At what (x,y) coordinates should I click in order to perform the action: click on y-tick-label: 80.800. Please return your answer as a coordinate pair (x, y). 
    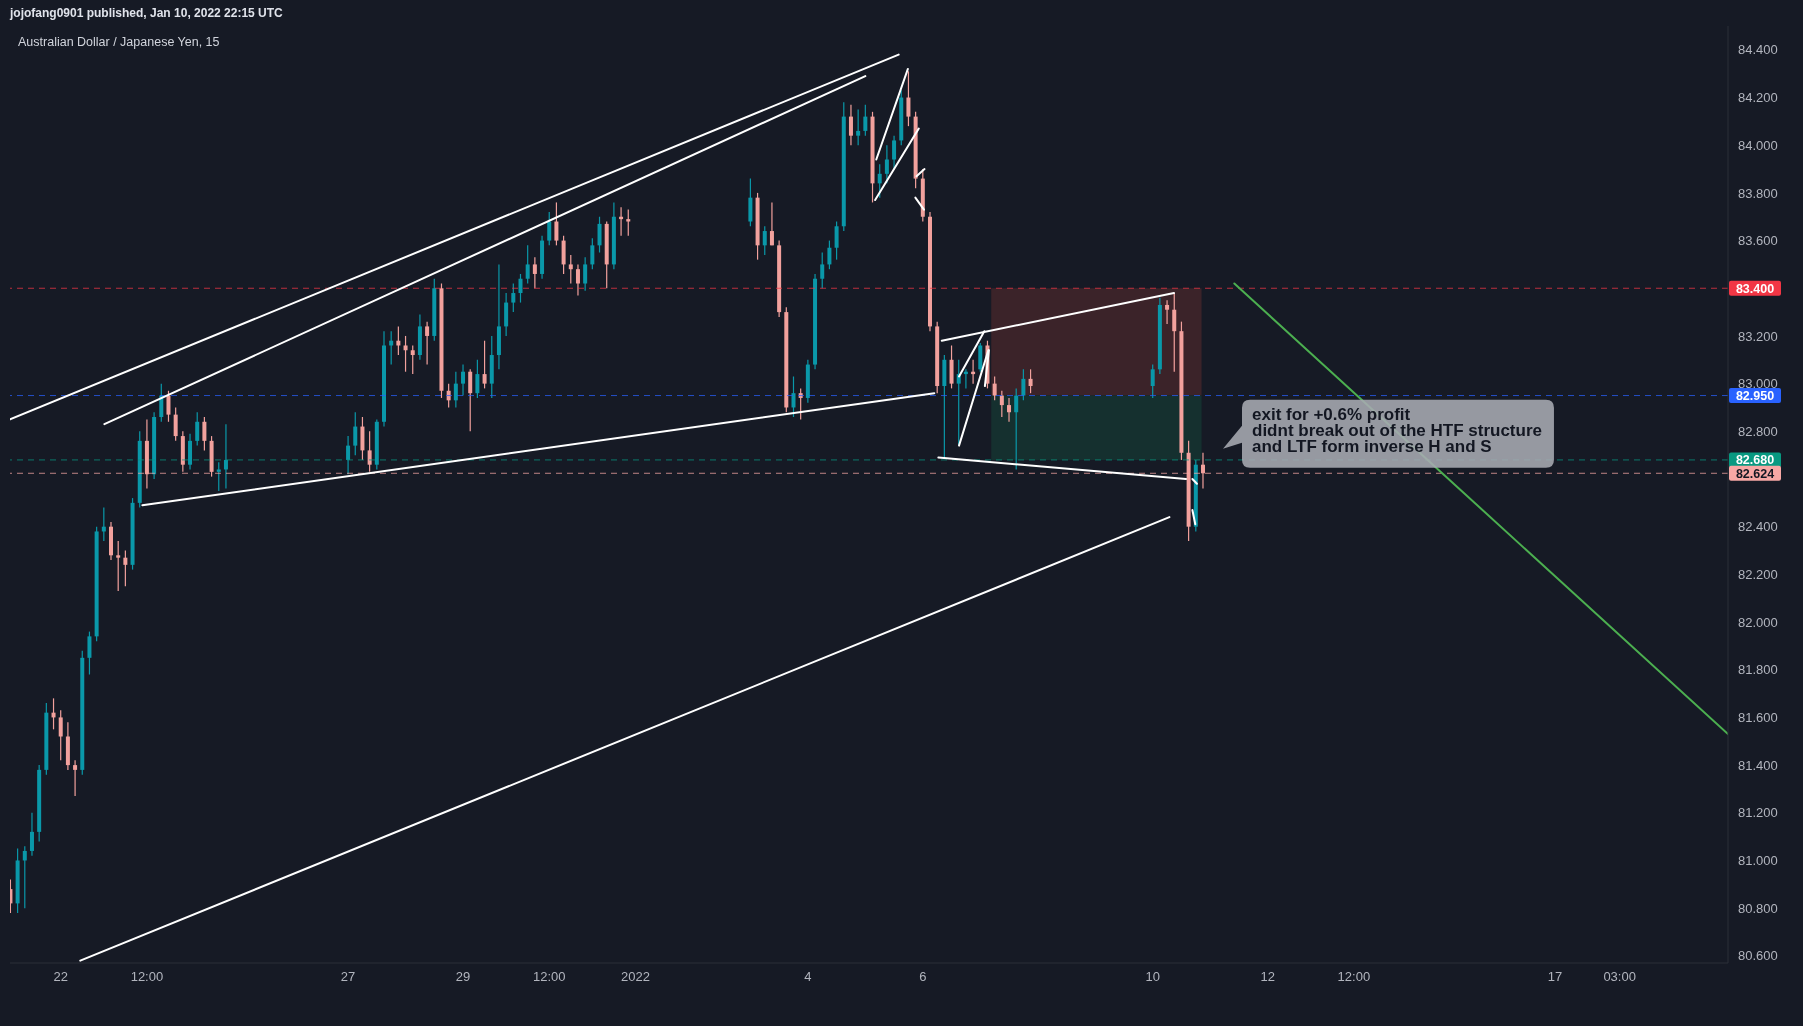
    Looking at the image, I should click on (1758, 908).